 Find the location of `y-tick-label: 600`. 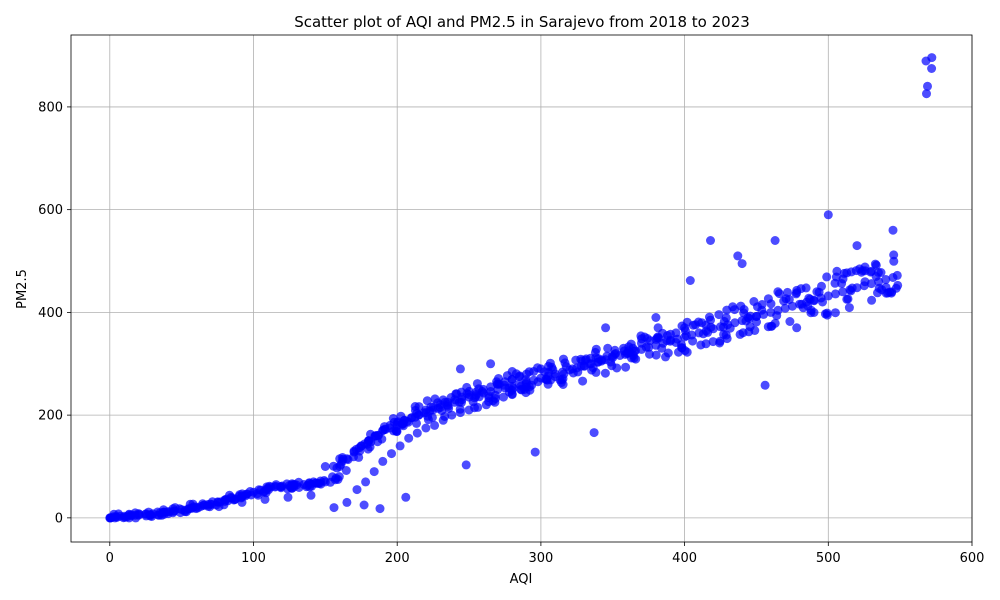

y-tick-label: 600 is located at coordinates (50, 210).